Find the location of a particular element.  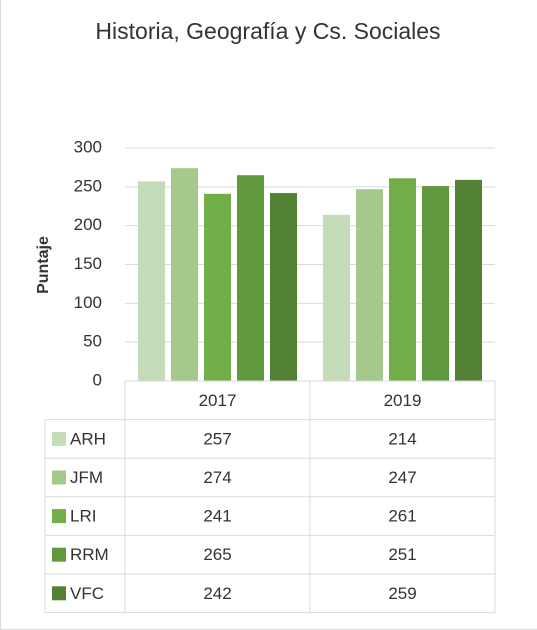

table-value: 247 is located at coordinates (402, 477).